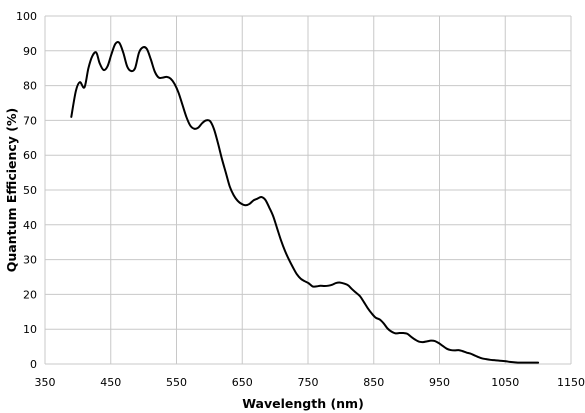 The width and height of the screenshot is (585, 413). What do you see at coordinates (30, 294) in the screenshot?
I see `y-tick-label: 20` at bounding box center [30, 294].